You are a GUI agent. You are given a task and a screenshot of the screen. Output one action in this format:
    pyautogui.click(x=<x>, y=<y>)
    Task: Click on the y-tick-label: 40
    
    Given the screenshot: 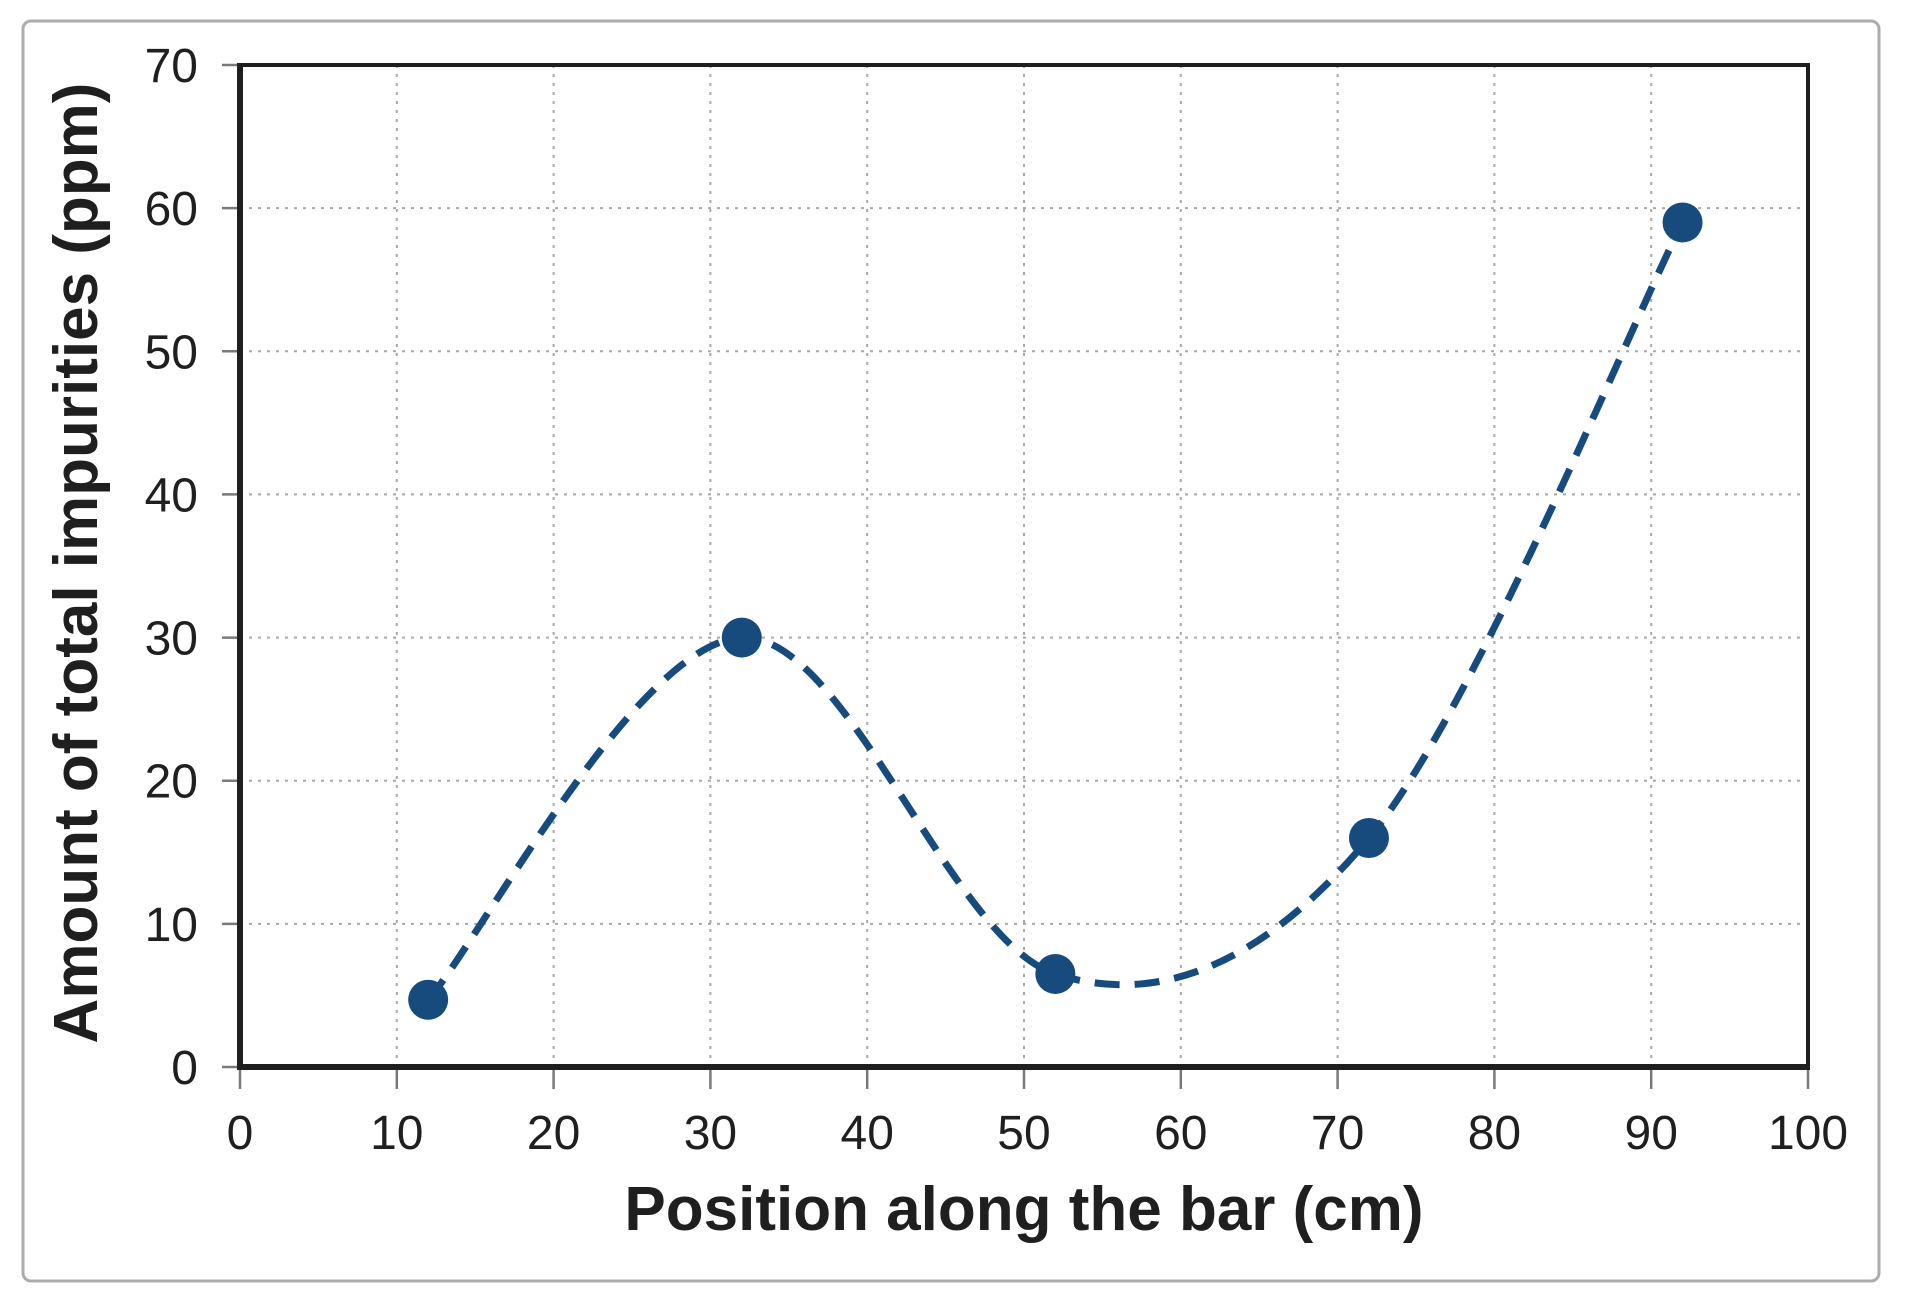 What is the action you would take?
    pyautogui.click(x=171, y=495)
    